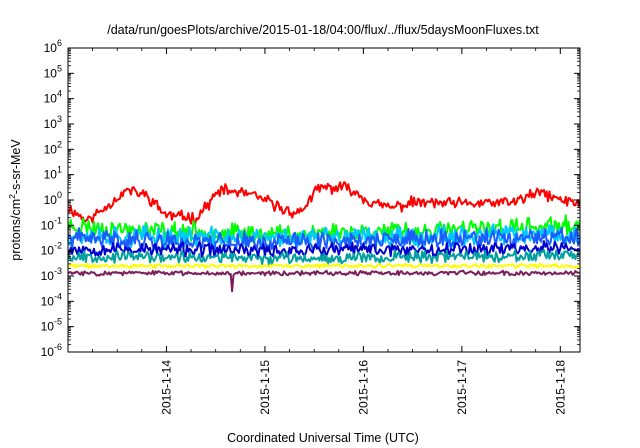  I want to click on y-tick-label: 10⁻², so click(51, 249).